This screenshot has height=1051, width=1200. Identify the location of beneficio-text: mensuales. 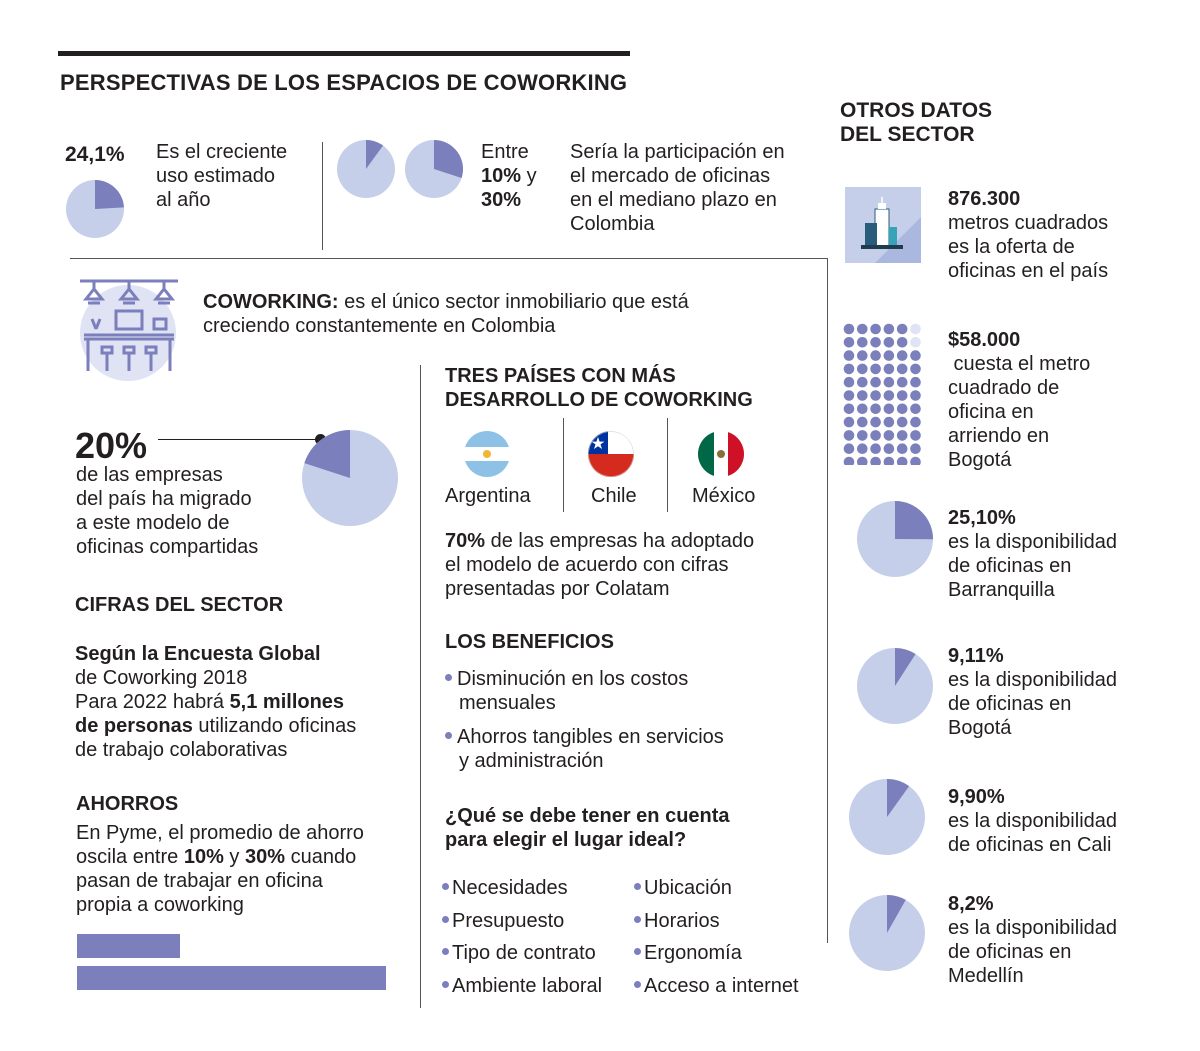
(507, 703).